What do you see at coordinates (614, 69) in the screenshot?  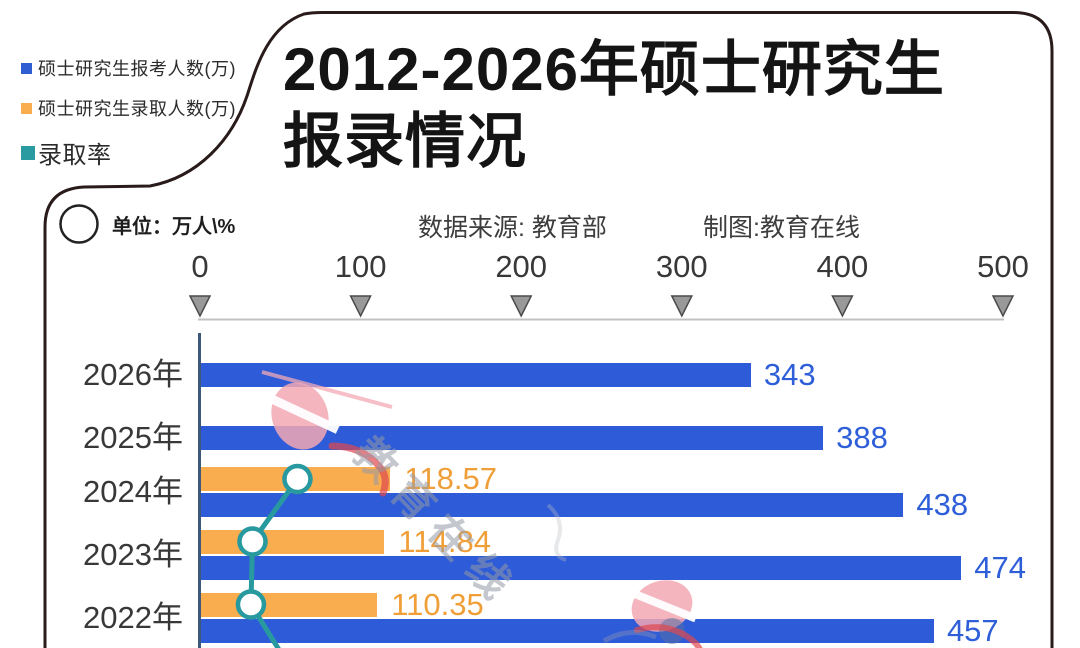 I see `title-line-1: 2012-2026年硕士研究生` at bounding box center [614, 69].